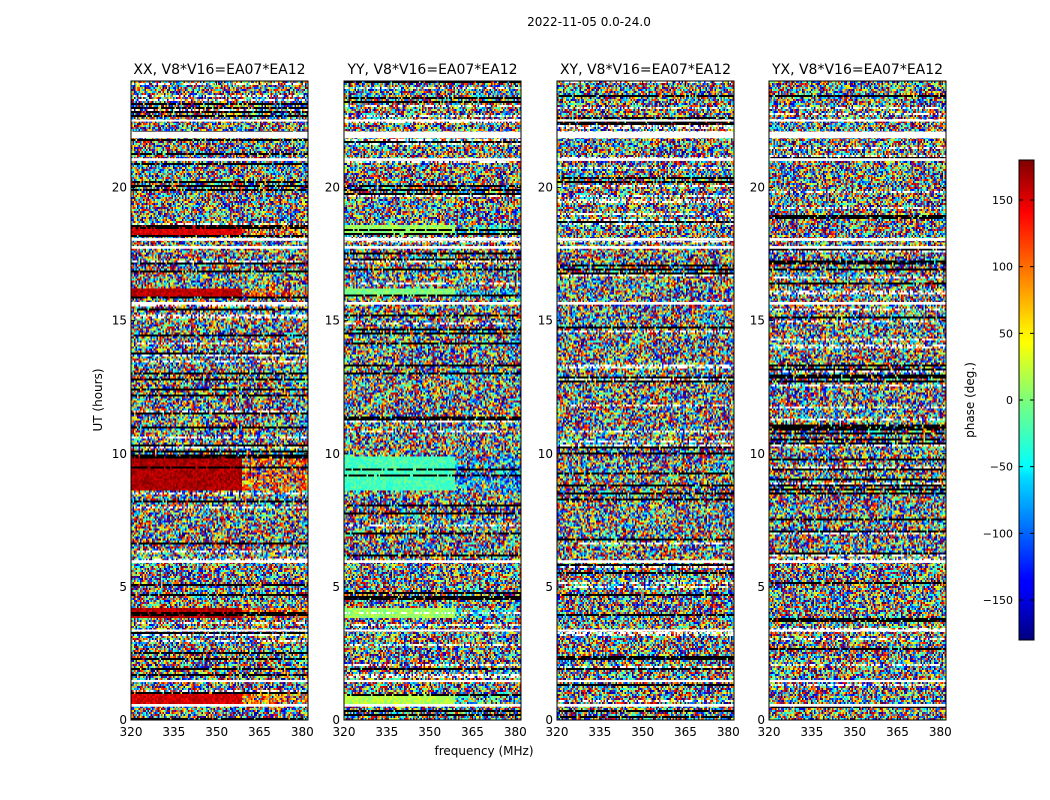  Describe the element at coordinates (970, 400) in the screenshot. I see `colorbar-label: phase (deg.)` at that location.